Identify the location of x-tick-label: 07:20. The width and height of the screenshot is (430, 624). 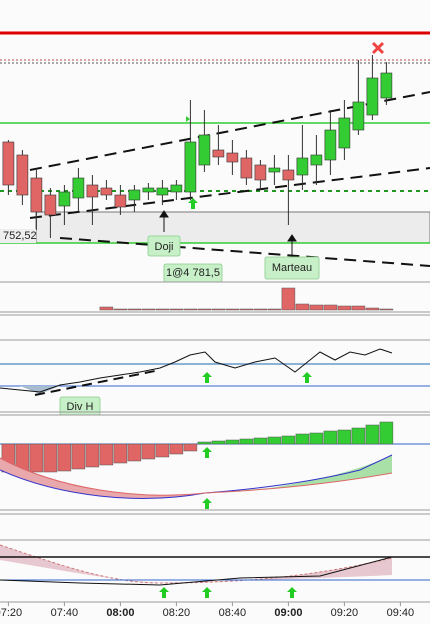
(11, 613).